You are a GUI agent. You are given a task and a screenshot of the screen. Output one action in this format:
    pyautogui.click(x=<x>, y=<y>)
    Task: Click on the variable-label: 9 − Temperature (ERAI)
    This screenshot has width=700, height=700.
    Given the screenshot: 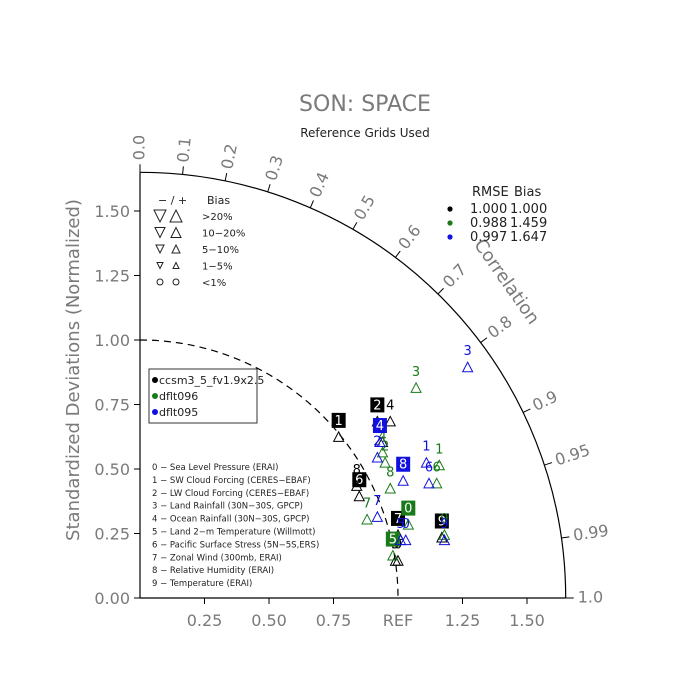 What is the action you would take?
    pyautogui.click(x=202, y=584)
    